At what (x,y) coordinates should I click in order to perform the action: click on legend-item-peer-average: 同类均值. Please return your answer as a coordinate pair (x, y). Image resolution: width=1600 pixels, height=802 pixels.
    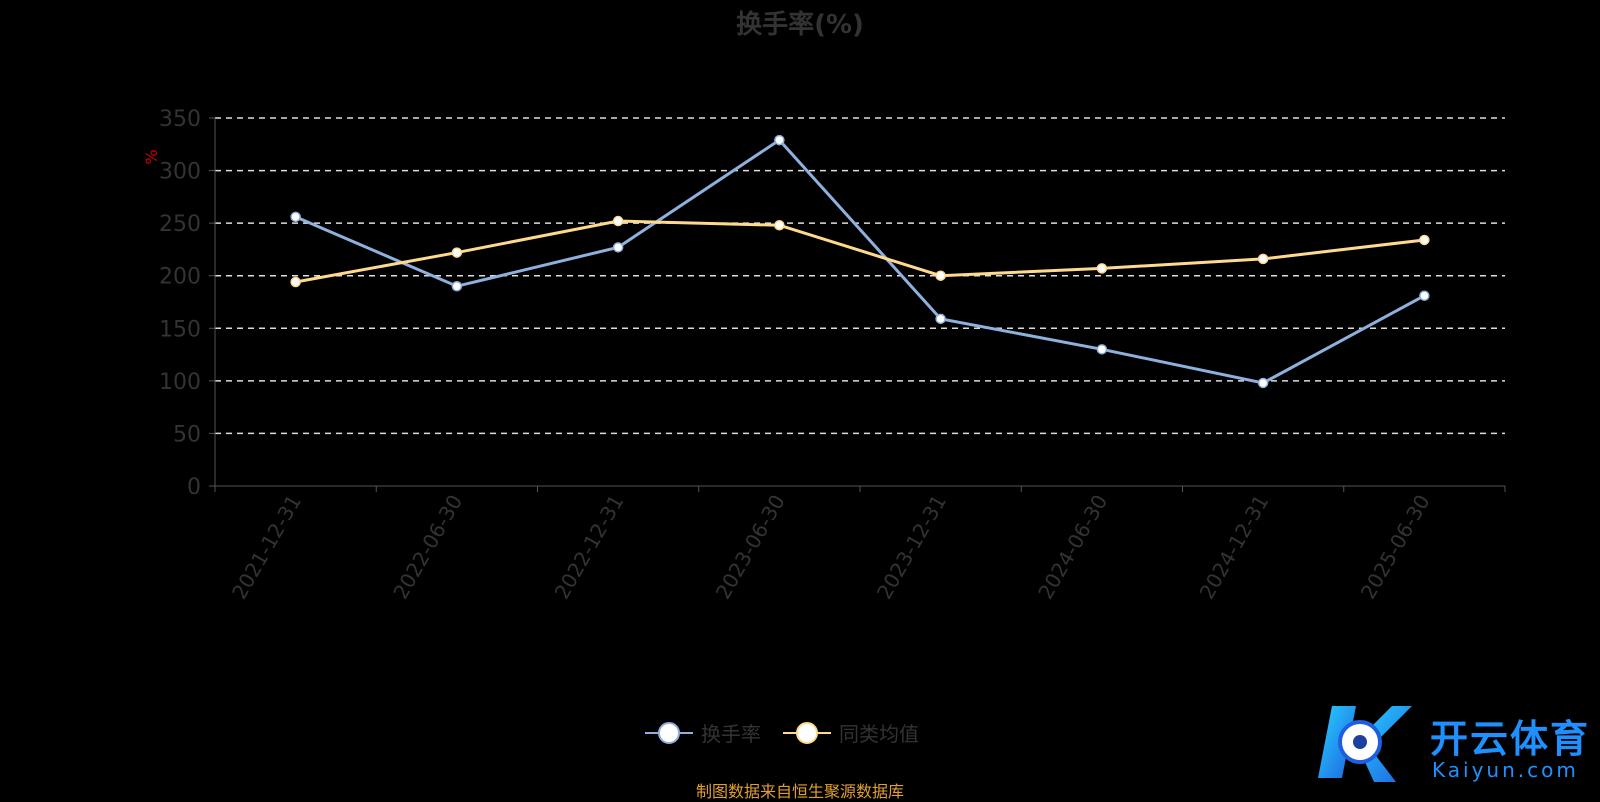
    Looking at the image, I should click on (851, 732).